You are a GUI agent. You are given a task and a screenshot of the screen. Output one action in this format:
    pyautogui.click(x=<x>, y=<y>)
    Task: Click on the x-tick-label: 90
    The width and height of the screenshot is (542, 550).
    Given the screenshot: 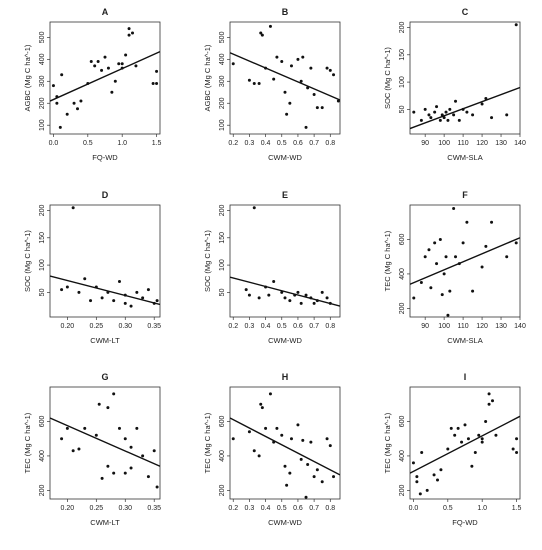 What is the action you would take?
    pyautogui.click(x=425, y=326)
    